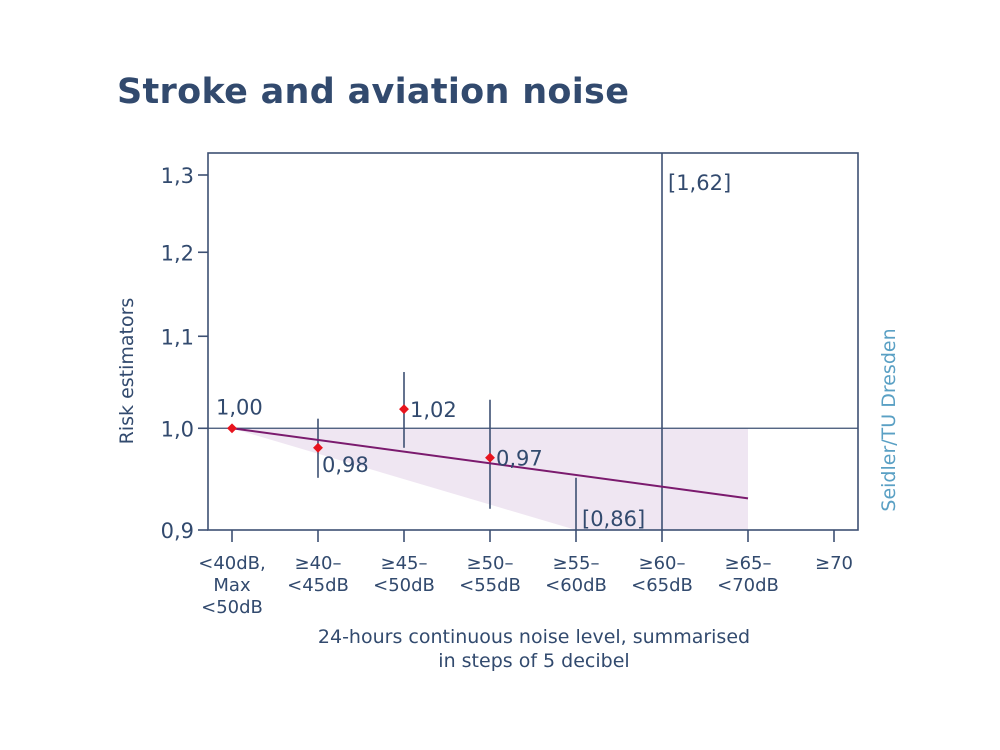 Image resolution: width=1000 pixels, height=750 pixels. What do you see at coordinates (127, 371) in the screenshot?
I see `y-axis-title: Risk estimators` at bounding box center [127, 371].